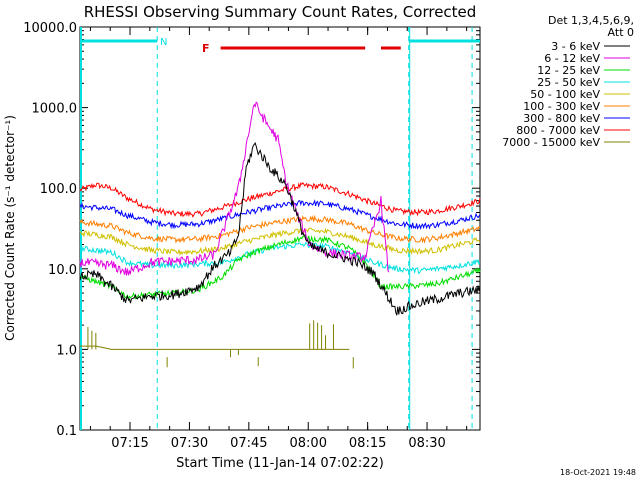  What do you see at coordinates (55, 109) in the screenshot?
I see `y-tick-label: 1000.0` at bounding box center [55, 109].